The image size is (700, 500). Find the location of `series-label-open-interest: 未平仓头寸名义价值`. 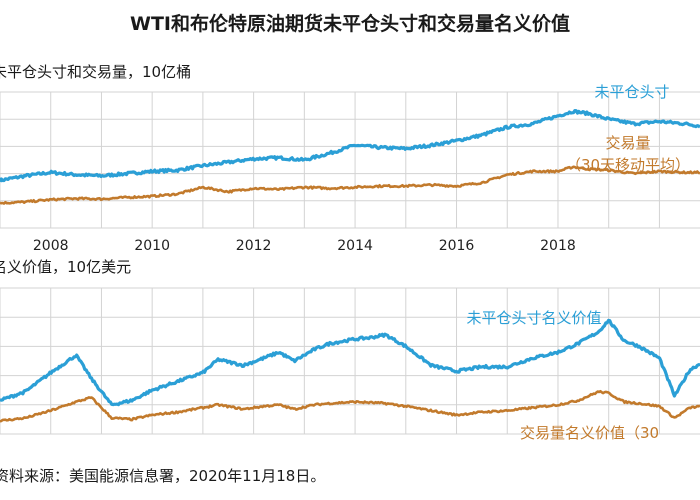

series-label-open-interest: 未平仓头寸名义价值 is located at coordinates (533, 318).